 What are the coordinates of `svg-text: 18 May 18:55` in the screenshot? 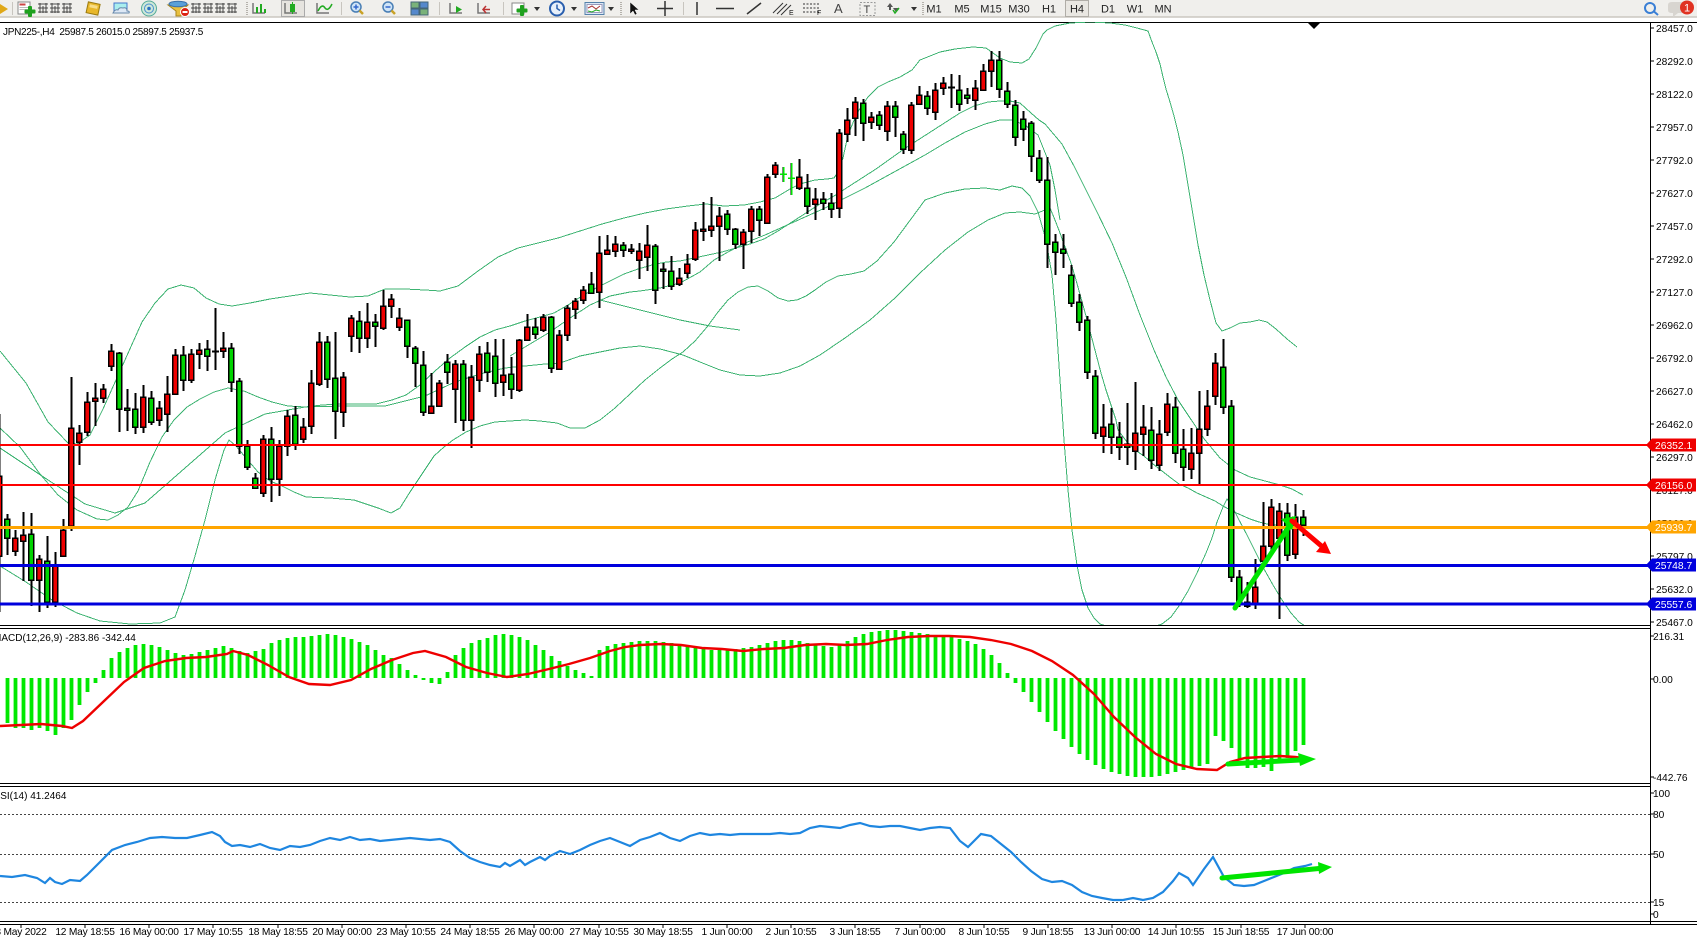 It's located at (278, 932).